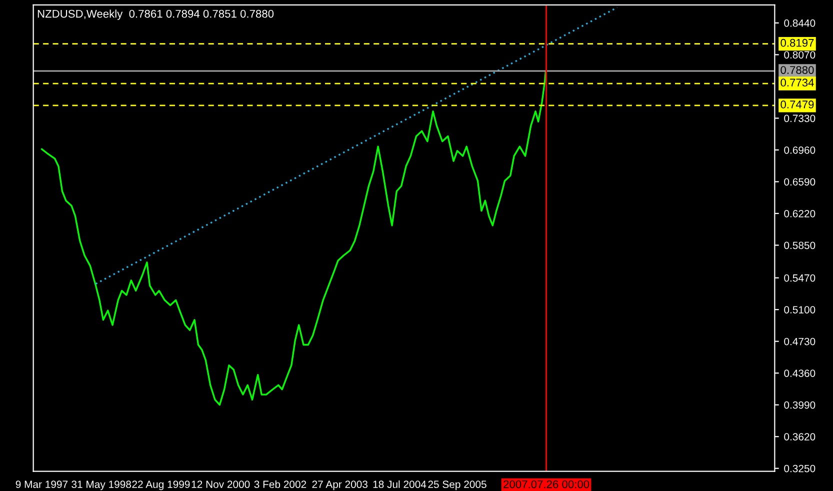 The width and height of the screenshot is (833, 491). Describe the element at coordinates (280, 484) in the screenshot. I see `x-tick-label: 3 Feb 2002` at that location.